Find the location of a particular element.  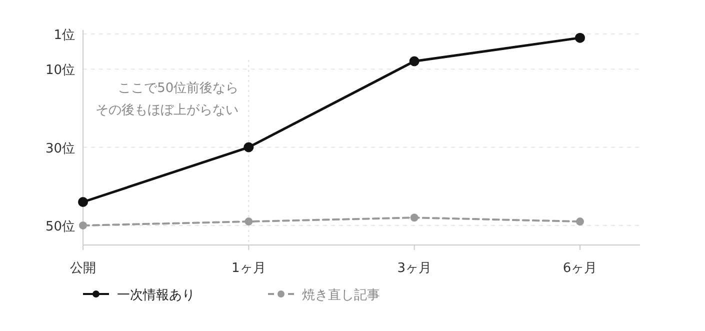

x-tick-label: 公開 is located at coordinates (83, 268).